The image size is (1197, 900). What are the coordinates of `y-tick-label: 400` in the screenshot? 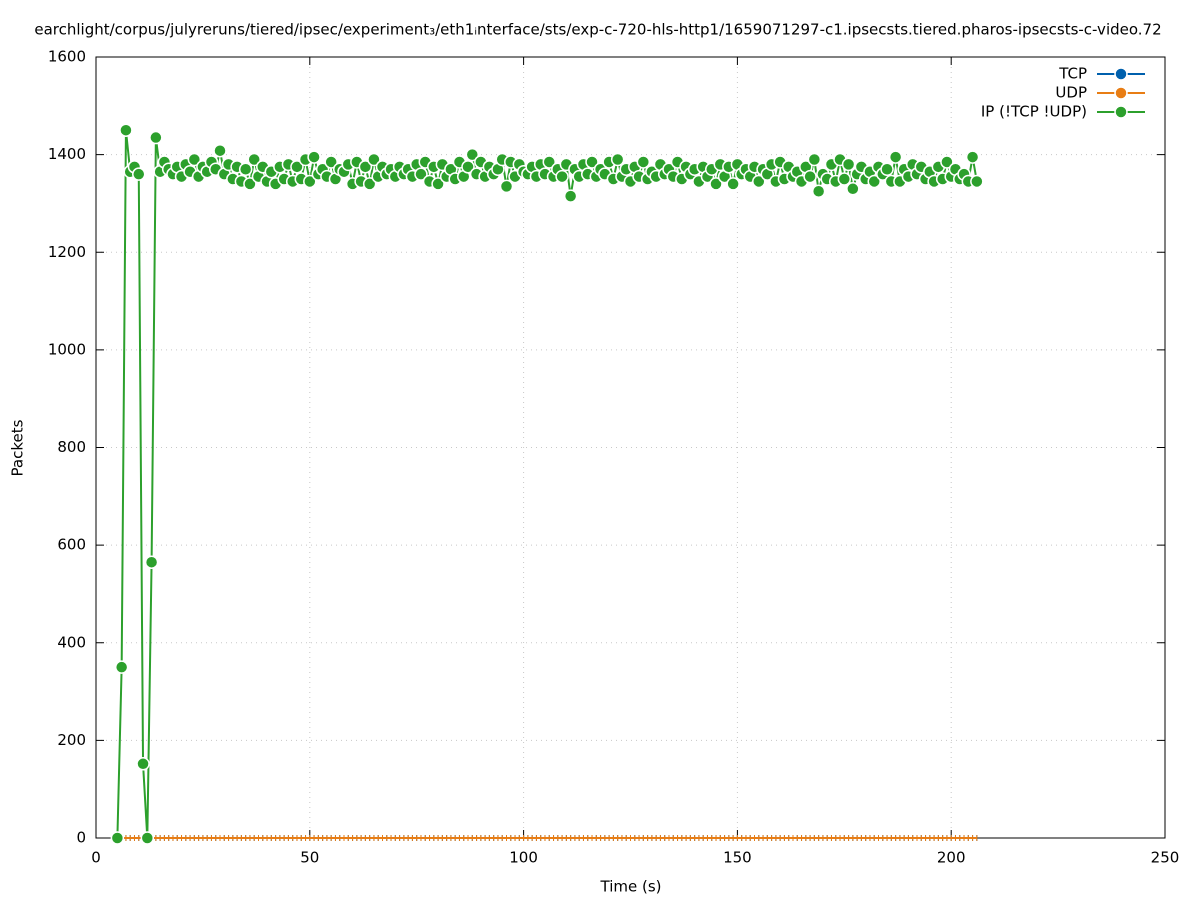 It's located at (71, 642).